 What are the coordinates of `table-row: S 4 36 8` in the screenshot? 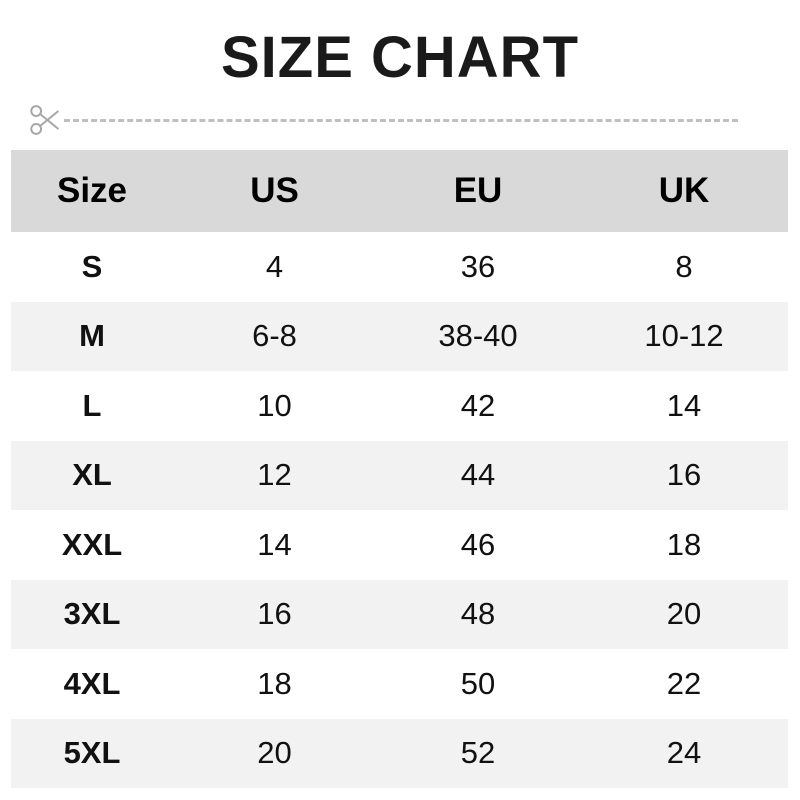 It's located at (399, 267).